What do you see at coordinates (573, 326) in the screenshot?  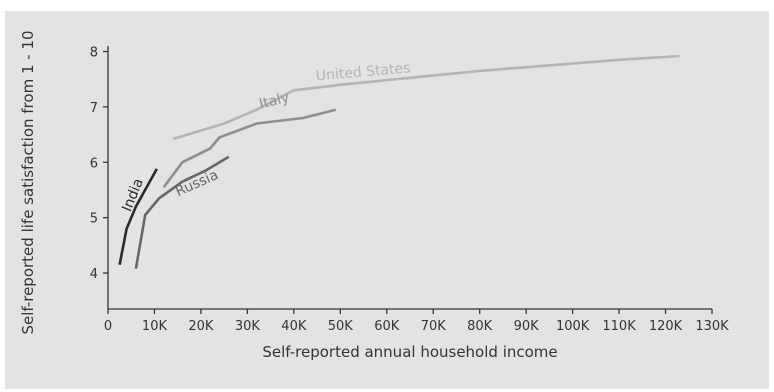 I see `x-tick-label: 100K` at bounding box center [573, 326].